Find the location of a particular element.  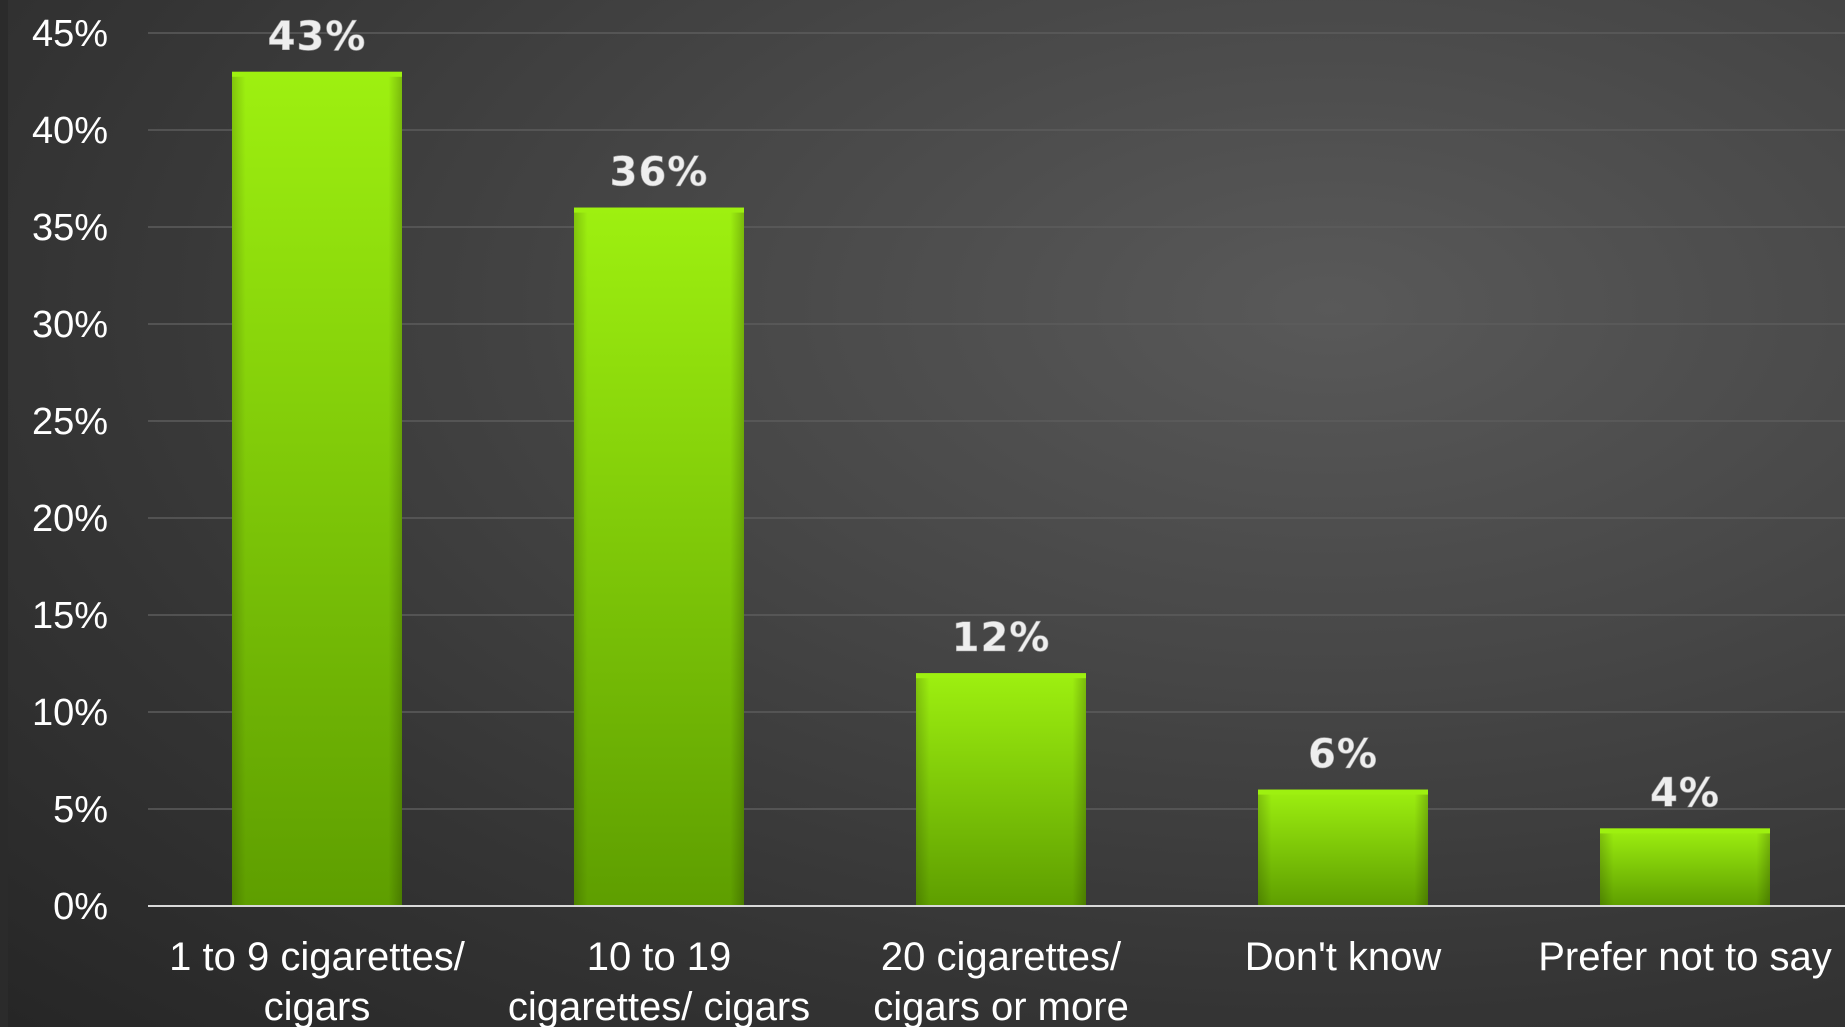

y-tick-label: 30% is located at coordinates (70, 325).